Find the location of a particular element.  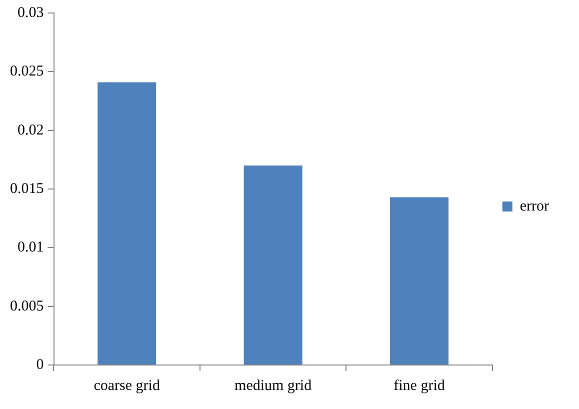

y-tick-label: 0 is located at coordinates (40, 364).